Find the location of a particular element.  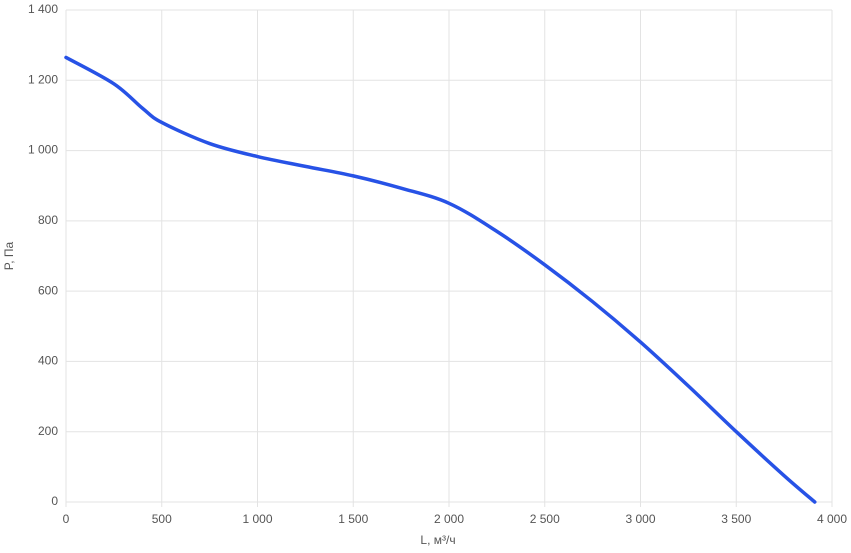

x-tick-label: 3 500 is located at coordinates (736, 519).